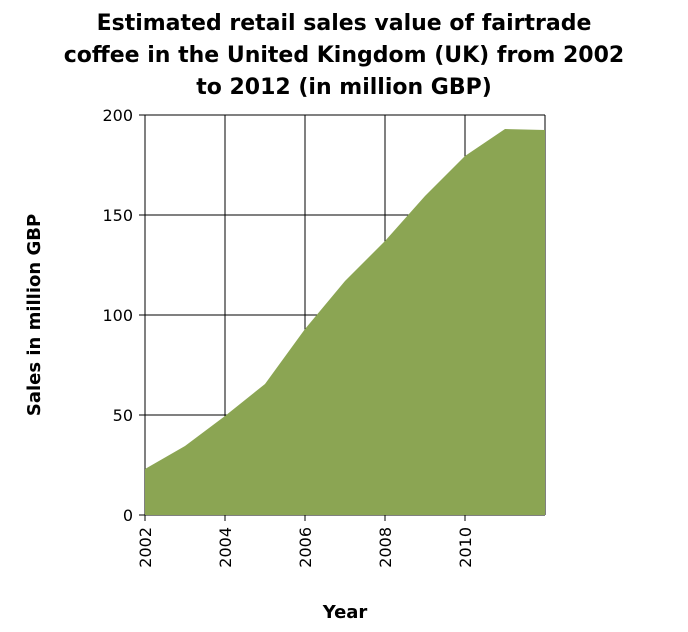 This screenshot has width=688, height=632. I want to click on y-tick-label: 100, so click(117, 315).